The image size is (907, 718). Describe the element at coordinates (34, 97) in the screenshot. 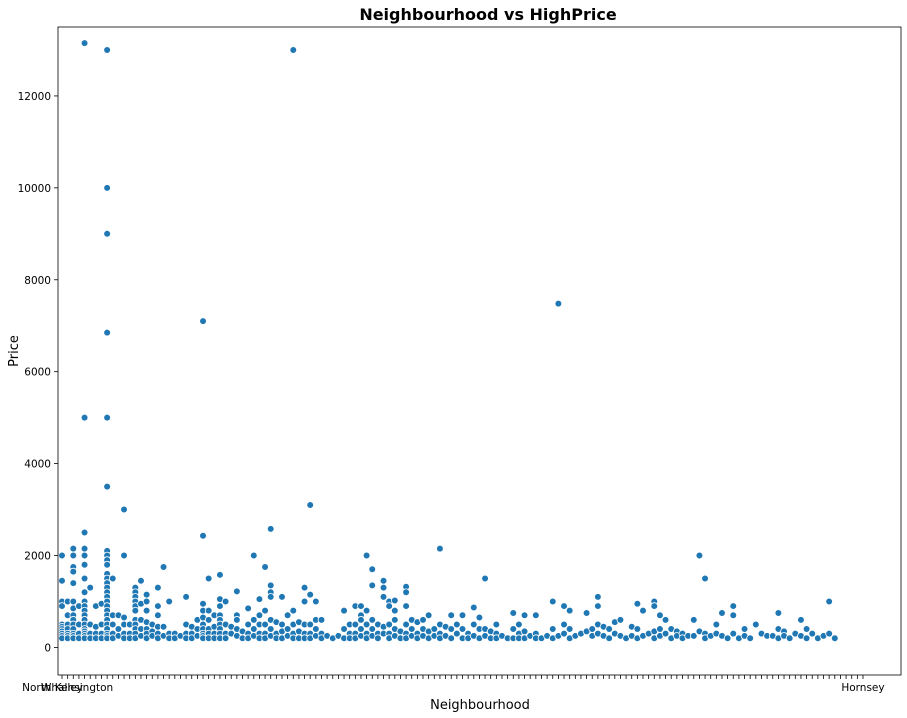

I see `y-tick-label: 12000` at that location.